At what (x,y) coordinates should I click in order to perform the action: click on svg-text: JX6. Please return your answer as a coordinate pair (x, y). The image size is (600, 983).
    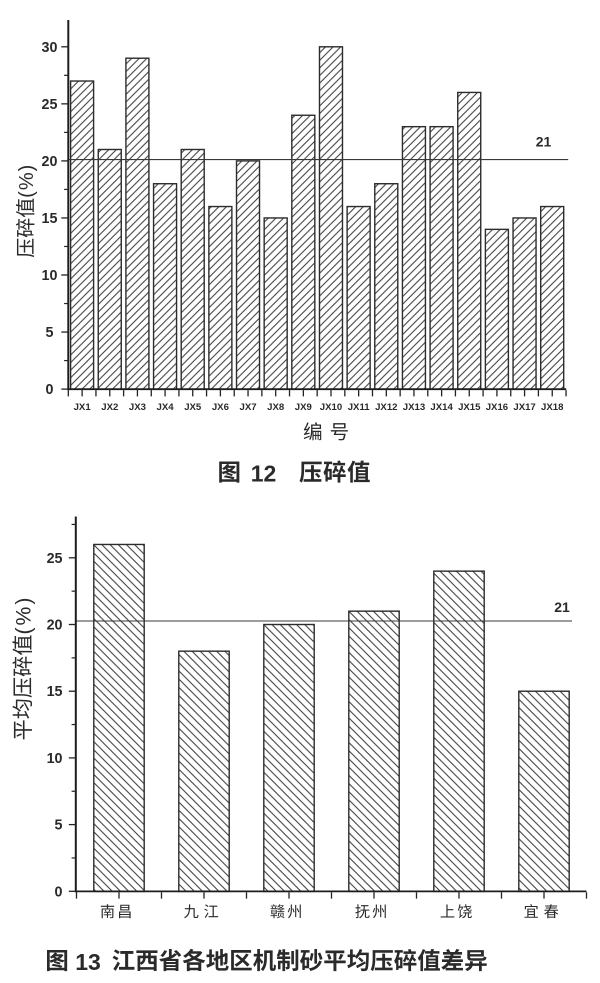
    Looking at the image, I should click on (220, 407).